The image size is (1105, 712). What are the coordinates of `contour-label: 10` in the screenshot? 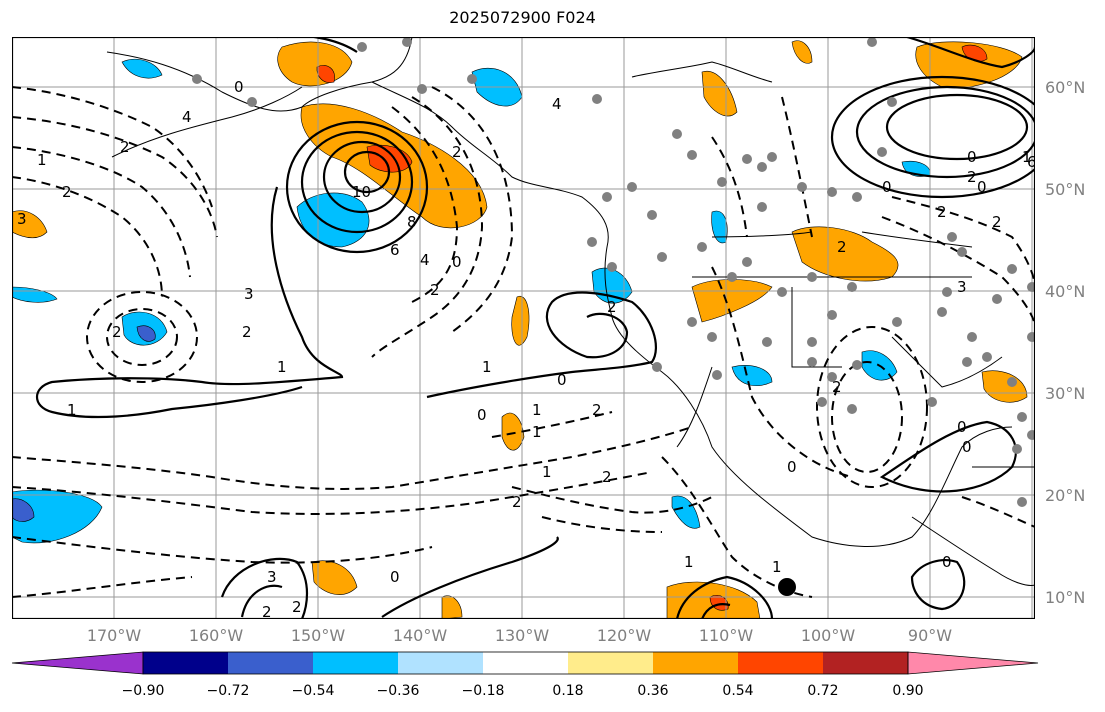 It's located at (361, 192).